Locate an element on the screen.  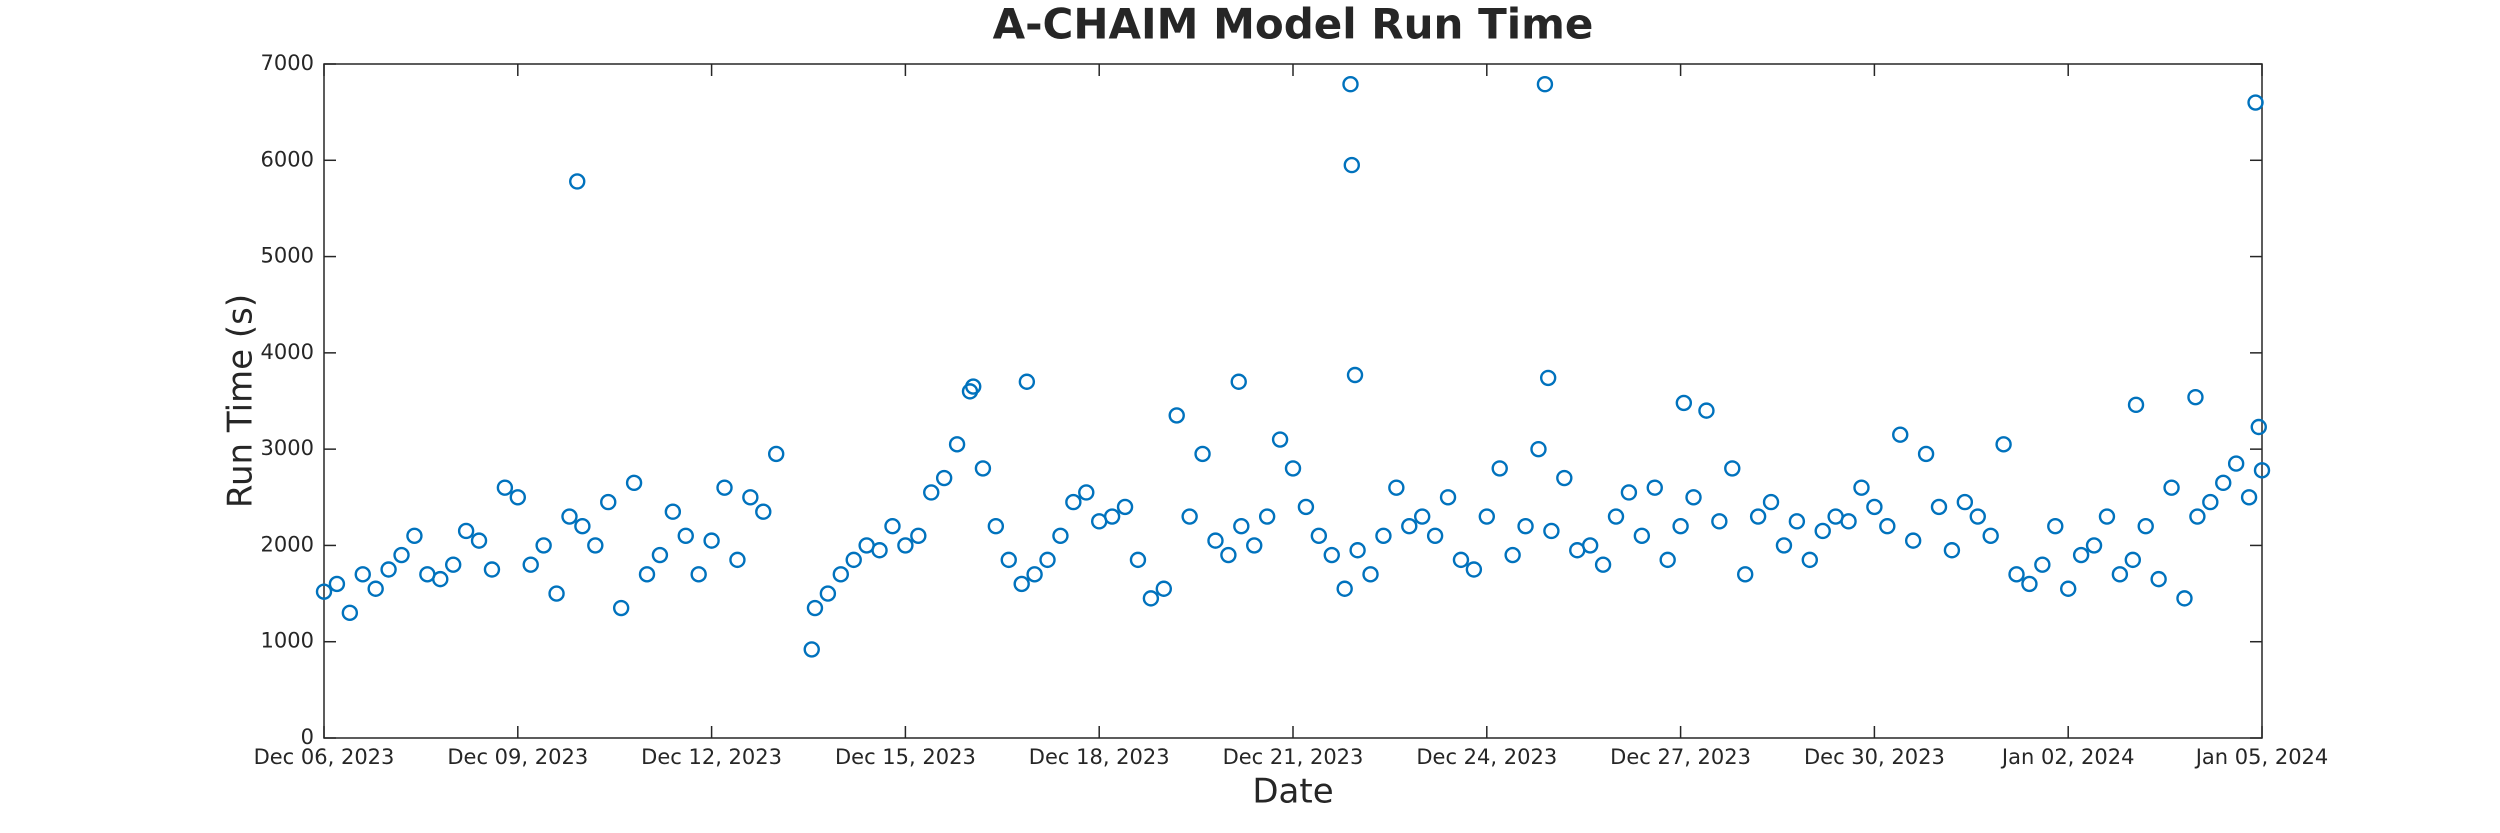
x-tick-label: Dec 06, 2023 is located at coordinates (324, 757).